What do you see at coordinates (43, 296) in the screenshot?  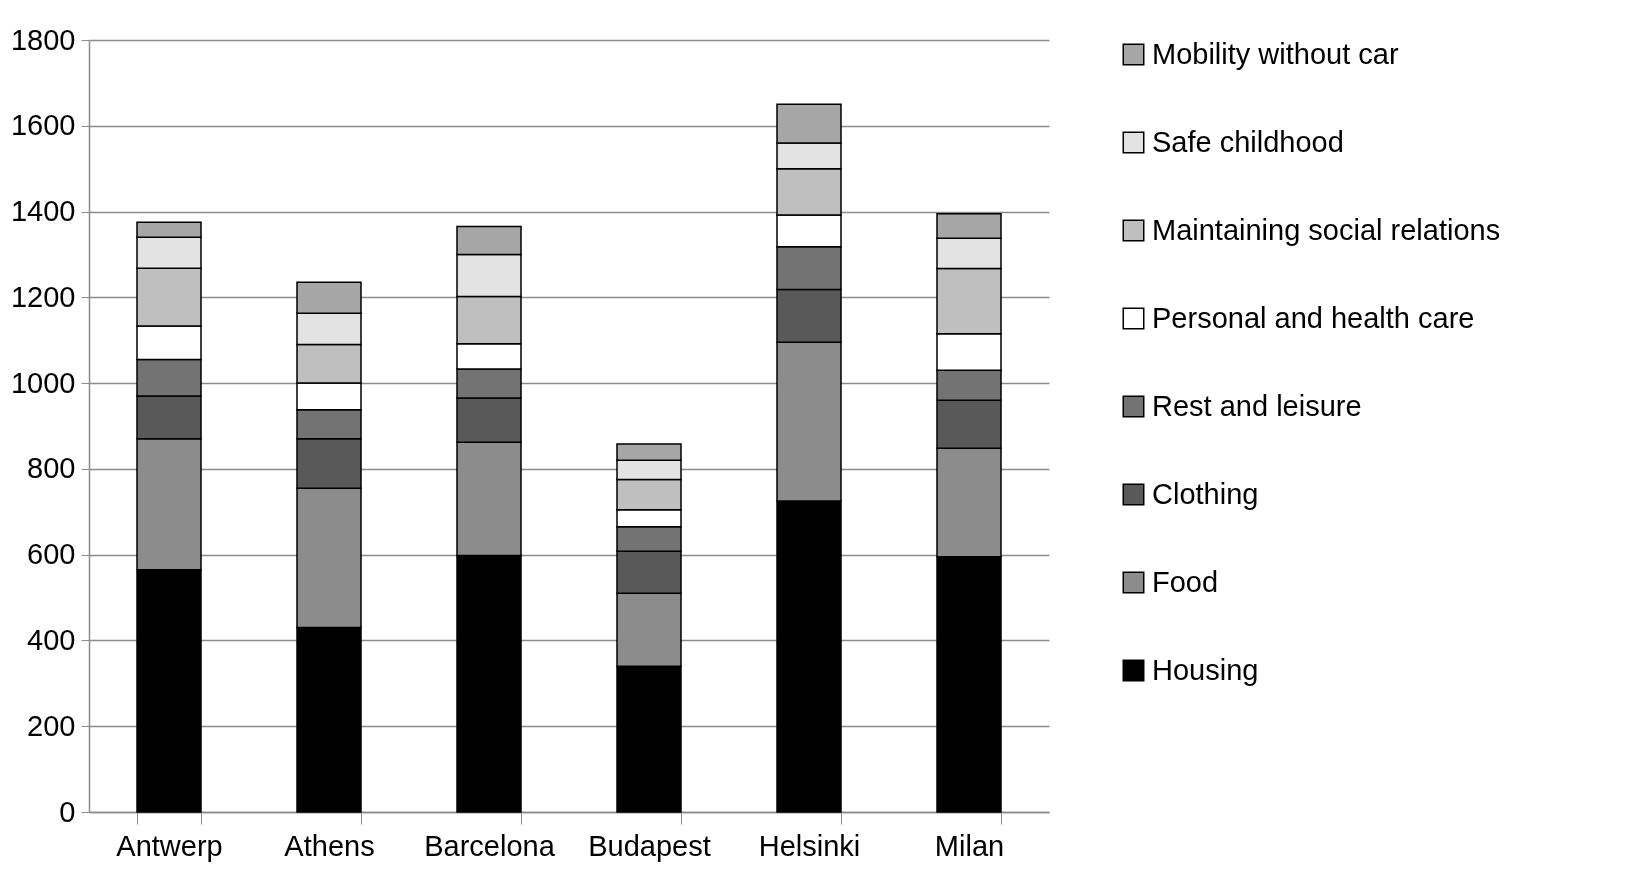 I see `y-tick-label: 1200` at bounding box center [43, 296].